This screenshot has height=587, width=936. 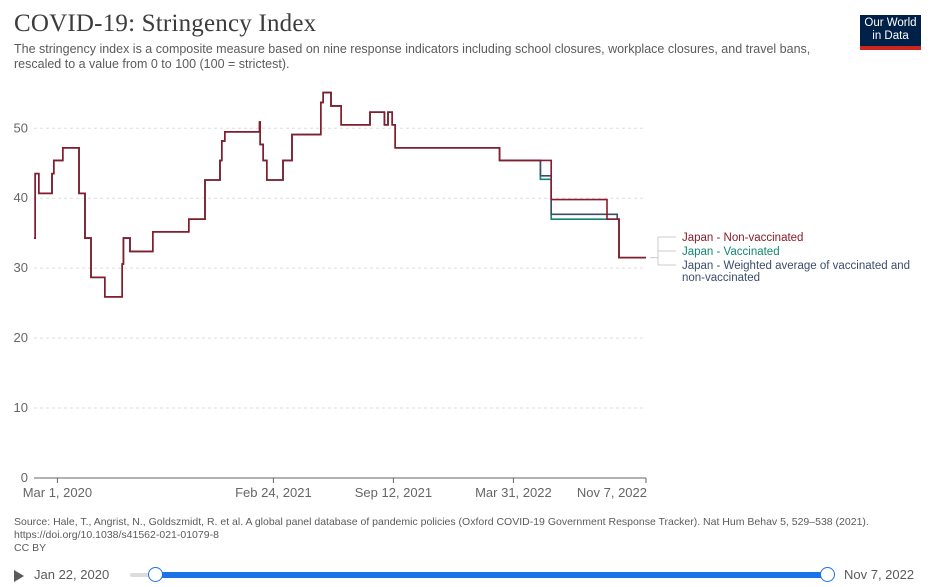 I want to click on owid-logo: Our World in Data, so click(x=890, y=32).